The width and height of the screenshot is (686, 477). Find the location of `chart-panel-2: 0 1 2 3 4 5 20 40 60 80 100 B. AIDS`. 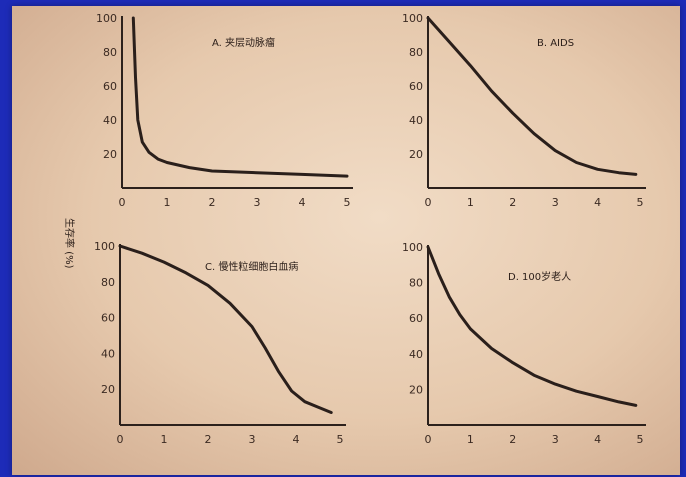

chart-panel-2: 0 1 2 3 4 5 20 40 60 80 100 B. AIDS is located at coordinates (524, 110).